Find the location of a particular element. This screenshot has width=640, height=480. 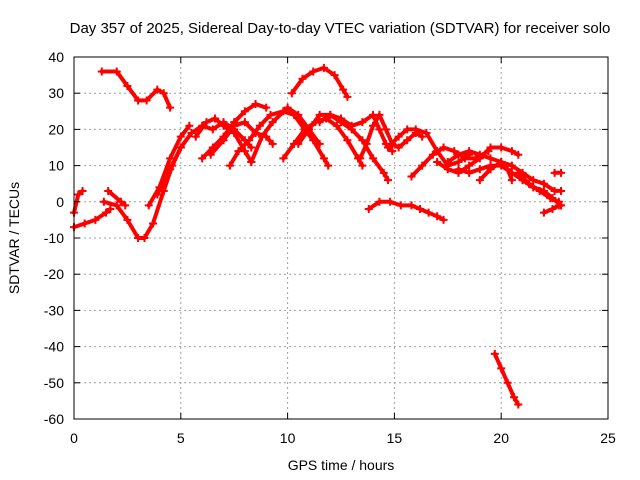

y-tick-label: -40 is located at coordinates (54, 347).